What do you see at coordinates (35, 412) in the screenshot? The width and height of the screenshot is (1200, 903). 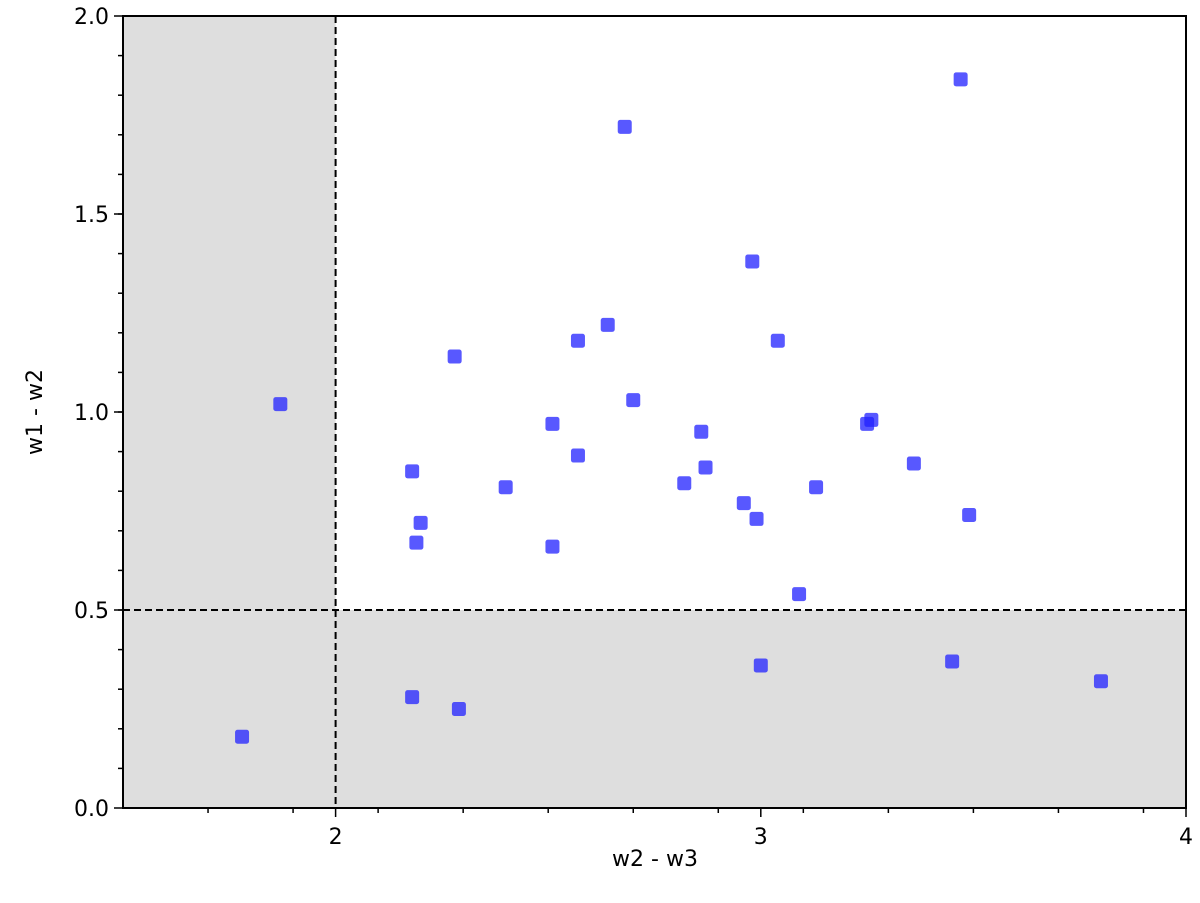 I see `y-axis-label: w1 - w2` at bounding box center [35, 412].